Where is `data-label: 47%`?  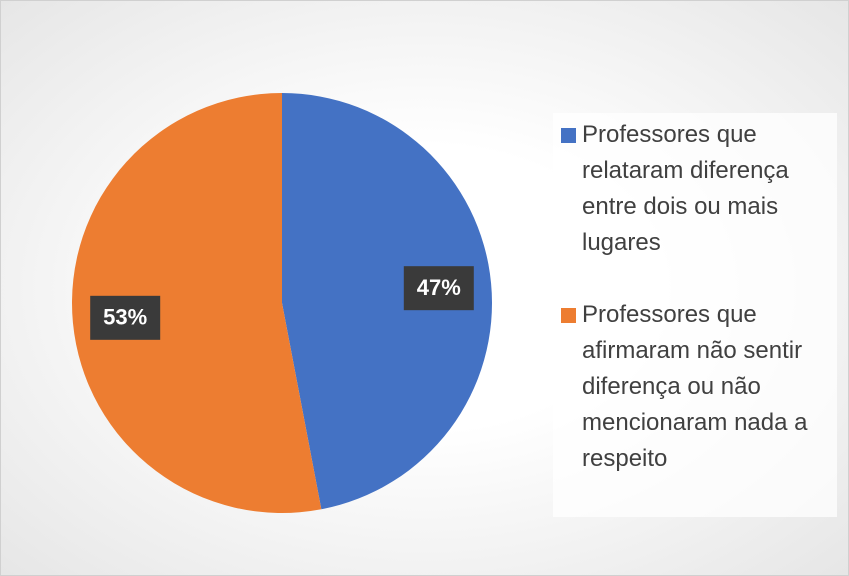
data-label: 47% is located at coordinates (439, 287).